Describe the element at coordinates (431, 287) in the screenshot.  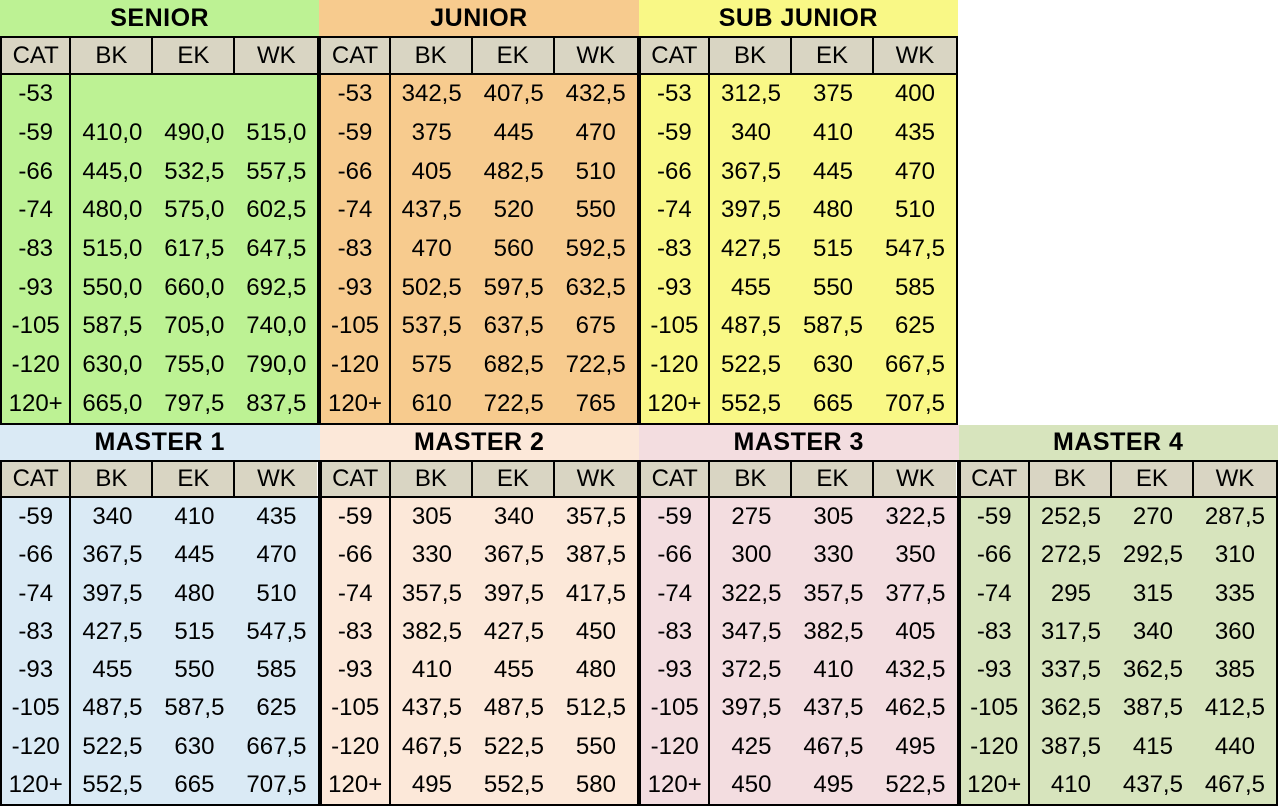
I see `cell-bk: 502,5` at that location.